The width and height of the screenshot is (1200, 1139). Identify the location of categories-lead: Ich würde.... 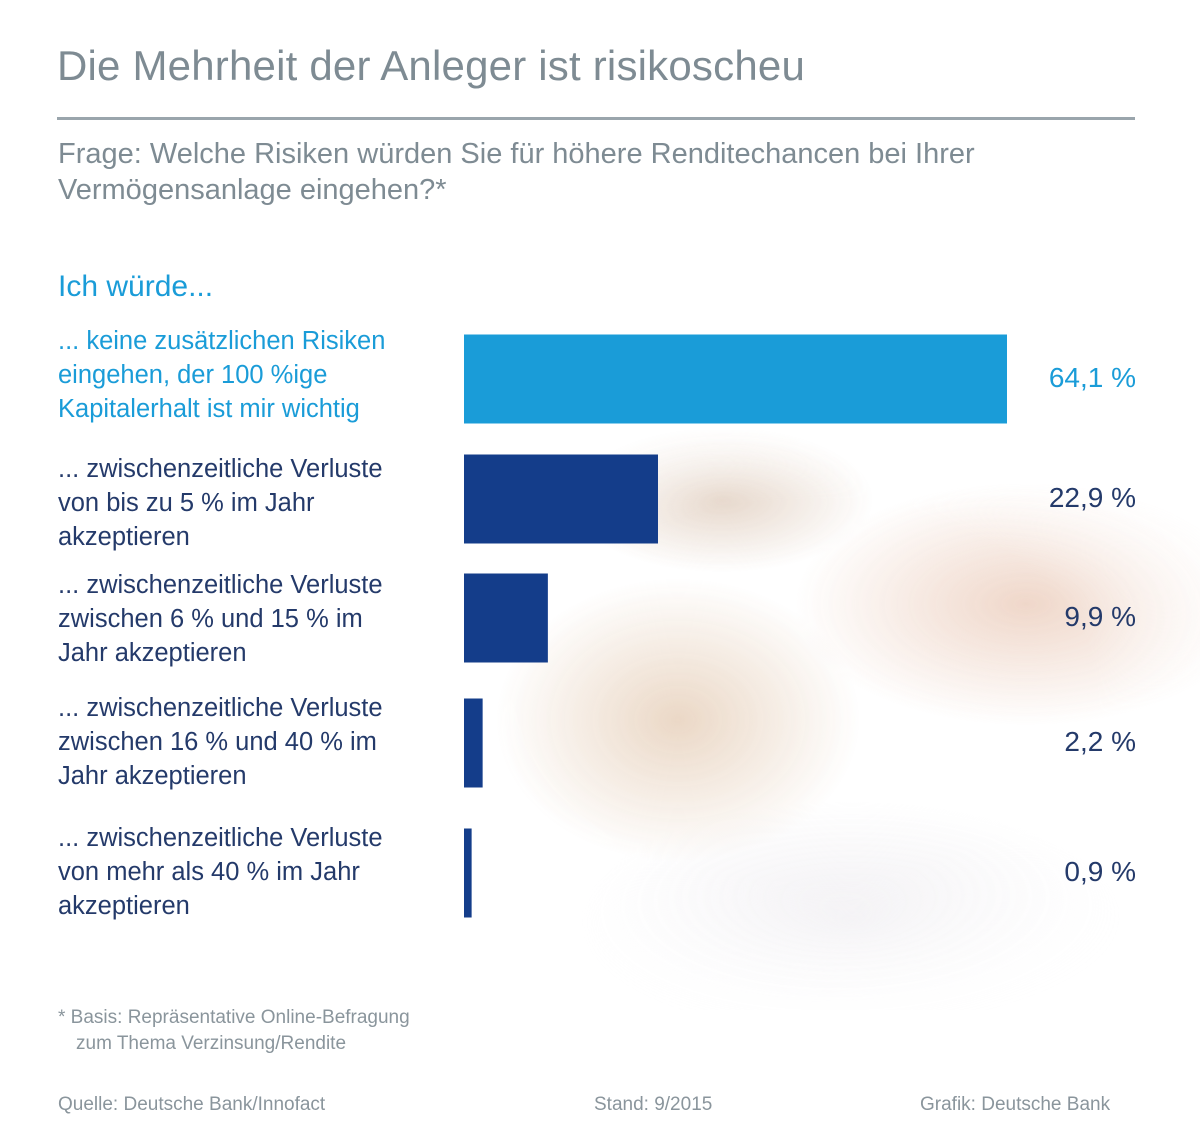
(136, 286).